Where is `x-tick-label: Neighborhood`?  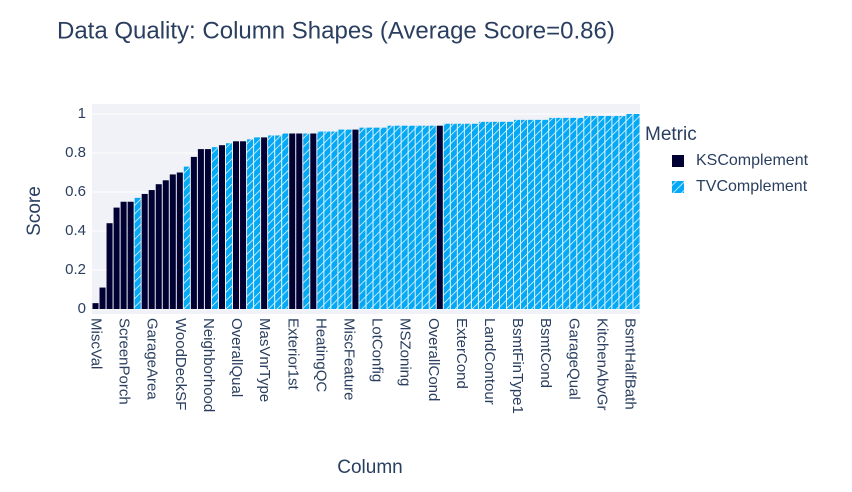 x-tick-label: Neighborhood is located at coordinates (208, 365).